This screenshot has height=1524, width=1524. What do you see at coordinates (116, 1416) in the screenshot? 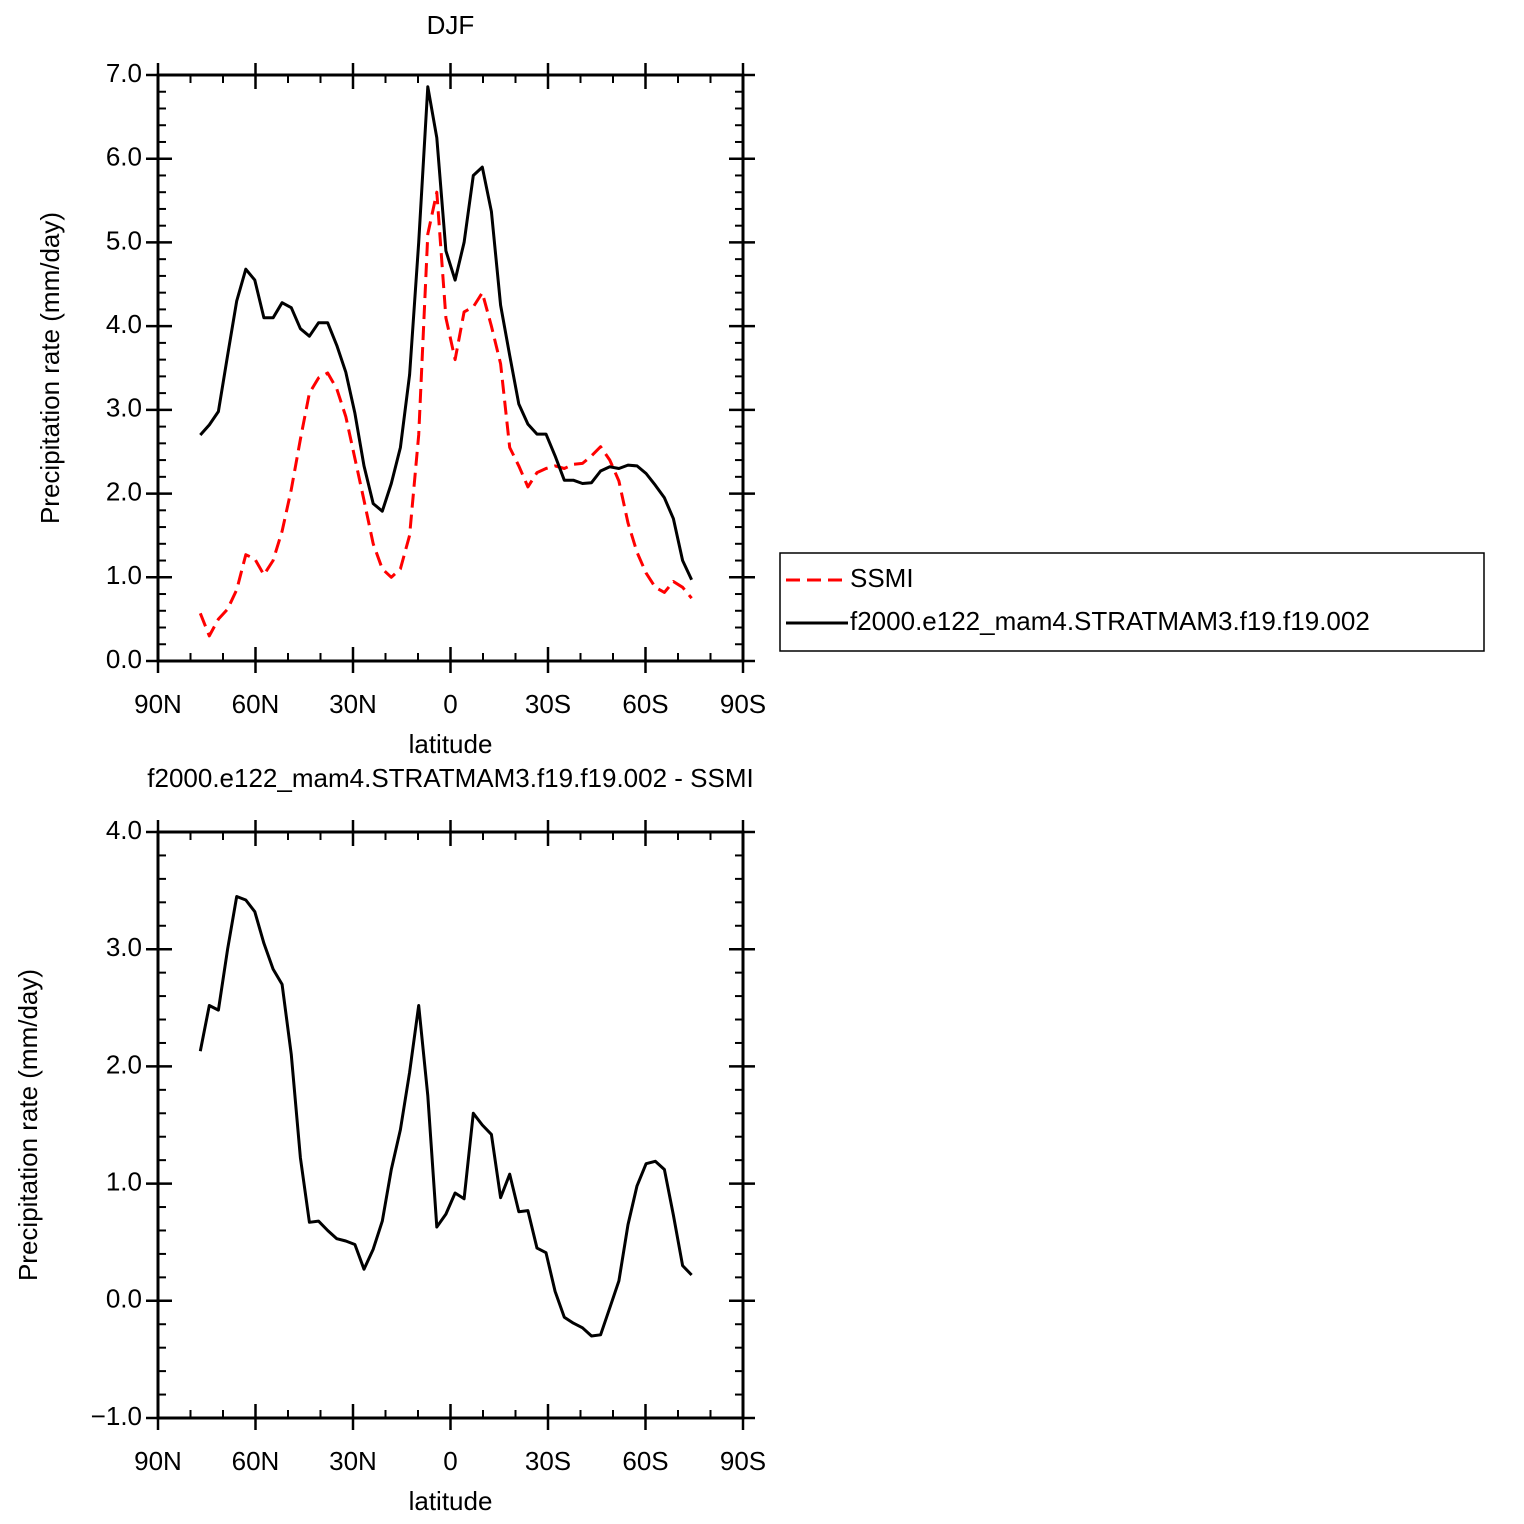
I see `y-tick-label: −1.0` at bounding box center [116, 1416].